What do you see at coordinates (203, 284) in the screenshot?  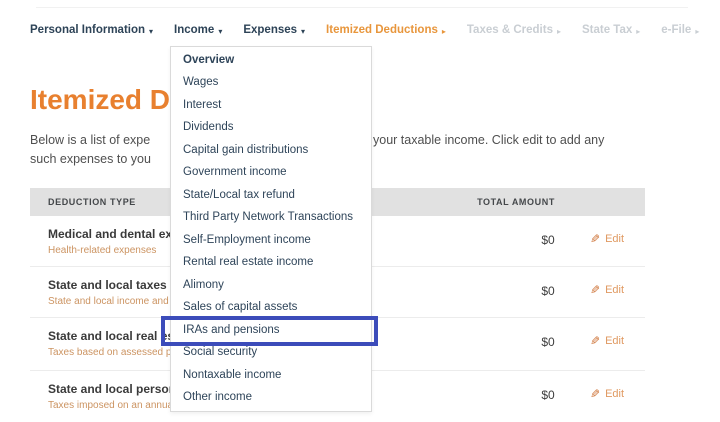 I see `menu-item-alimony: Alimony` at bounding box center [203, 284].